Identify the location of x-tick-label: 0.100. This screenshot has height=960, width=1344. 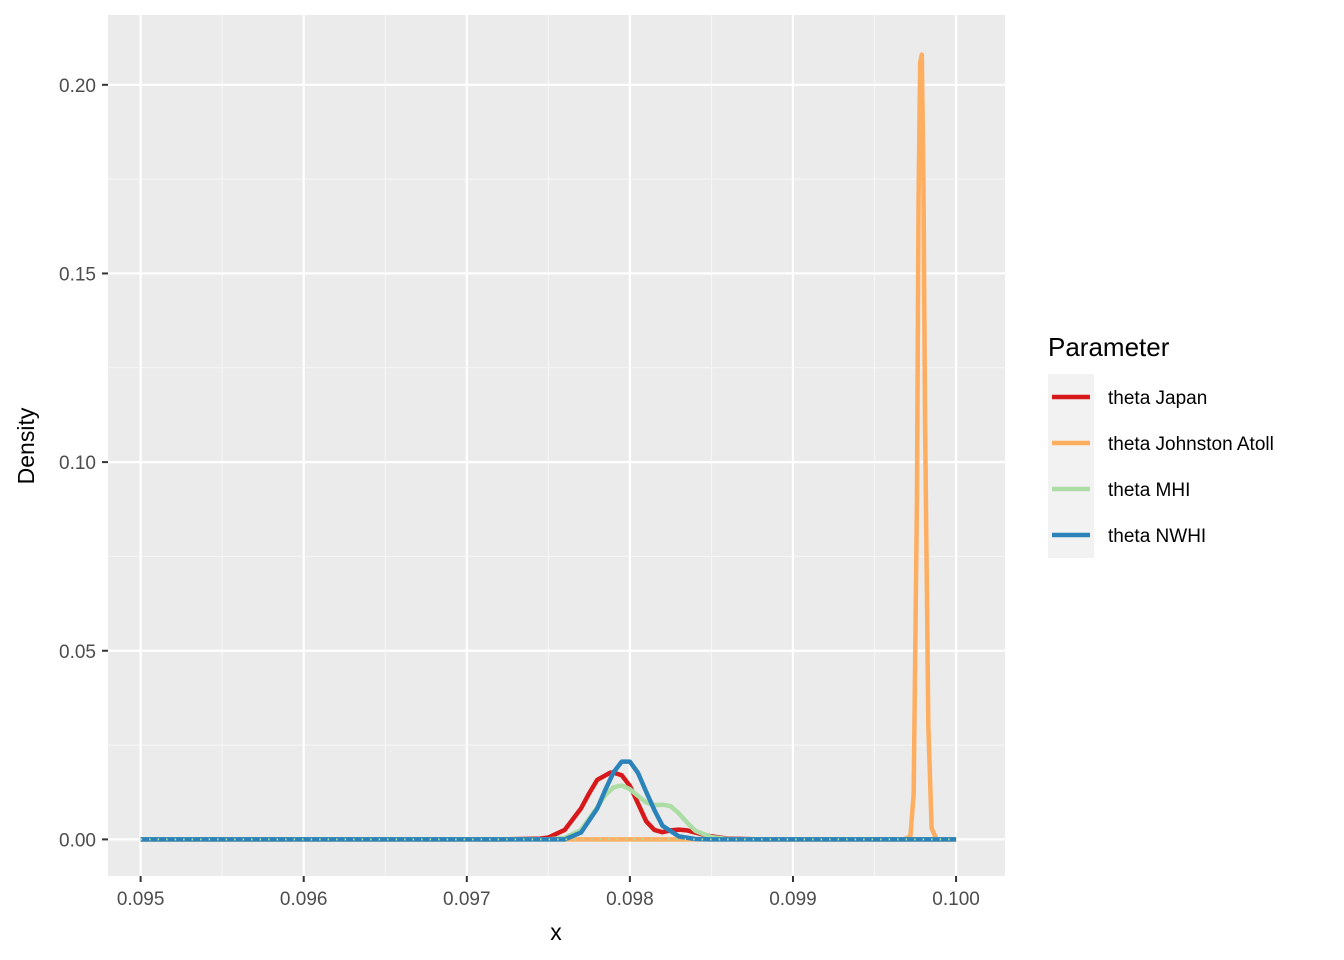
(956, 899).